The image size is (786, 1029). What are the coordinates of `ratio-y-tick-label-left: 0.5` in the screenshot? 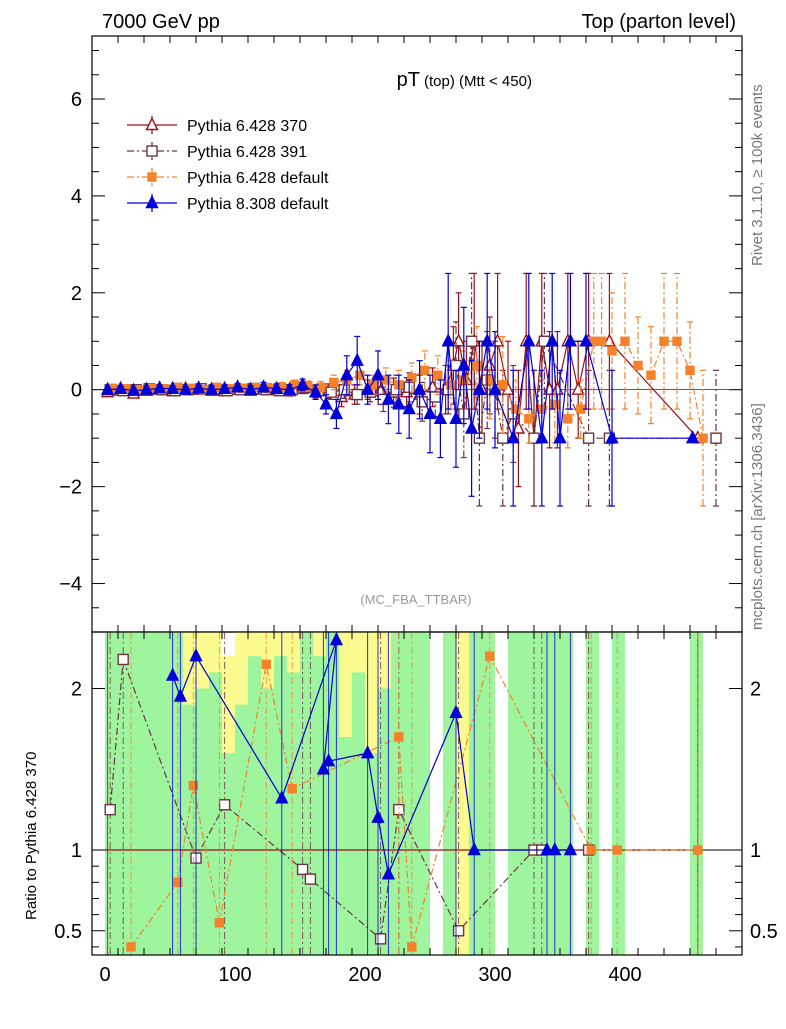 It's located at (68, 932).